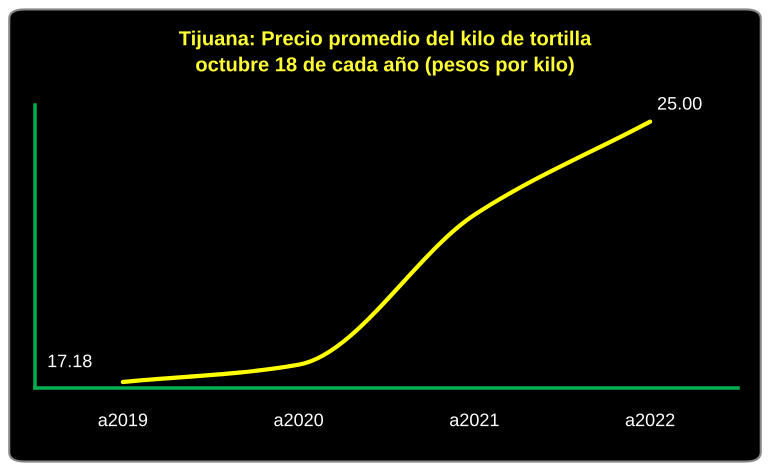  What do you see at coordinates (650, 419) in the screenshot?
I see `x-tick-label: a2022` at bounding box center [650, 419].